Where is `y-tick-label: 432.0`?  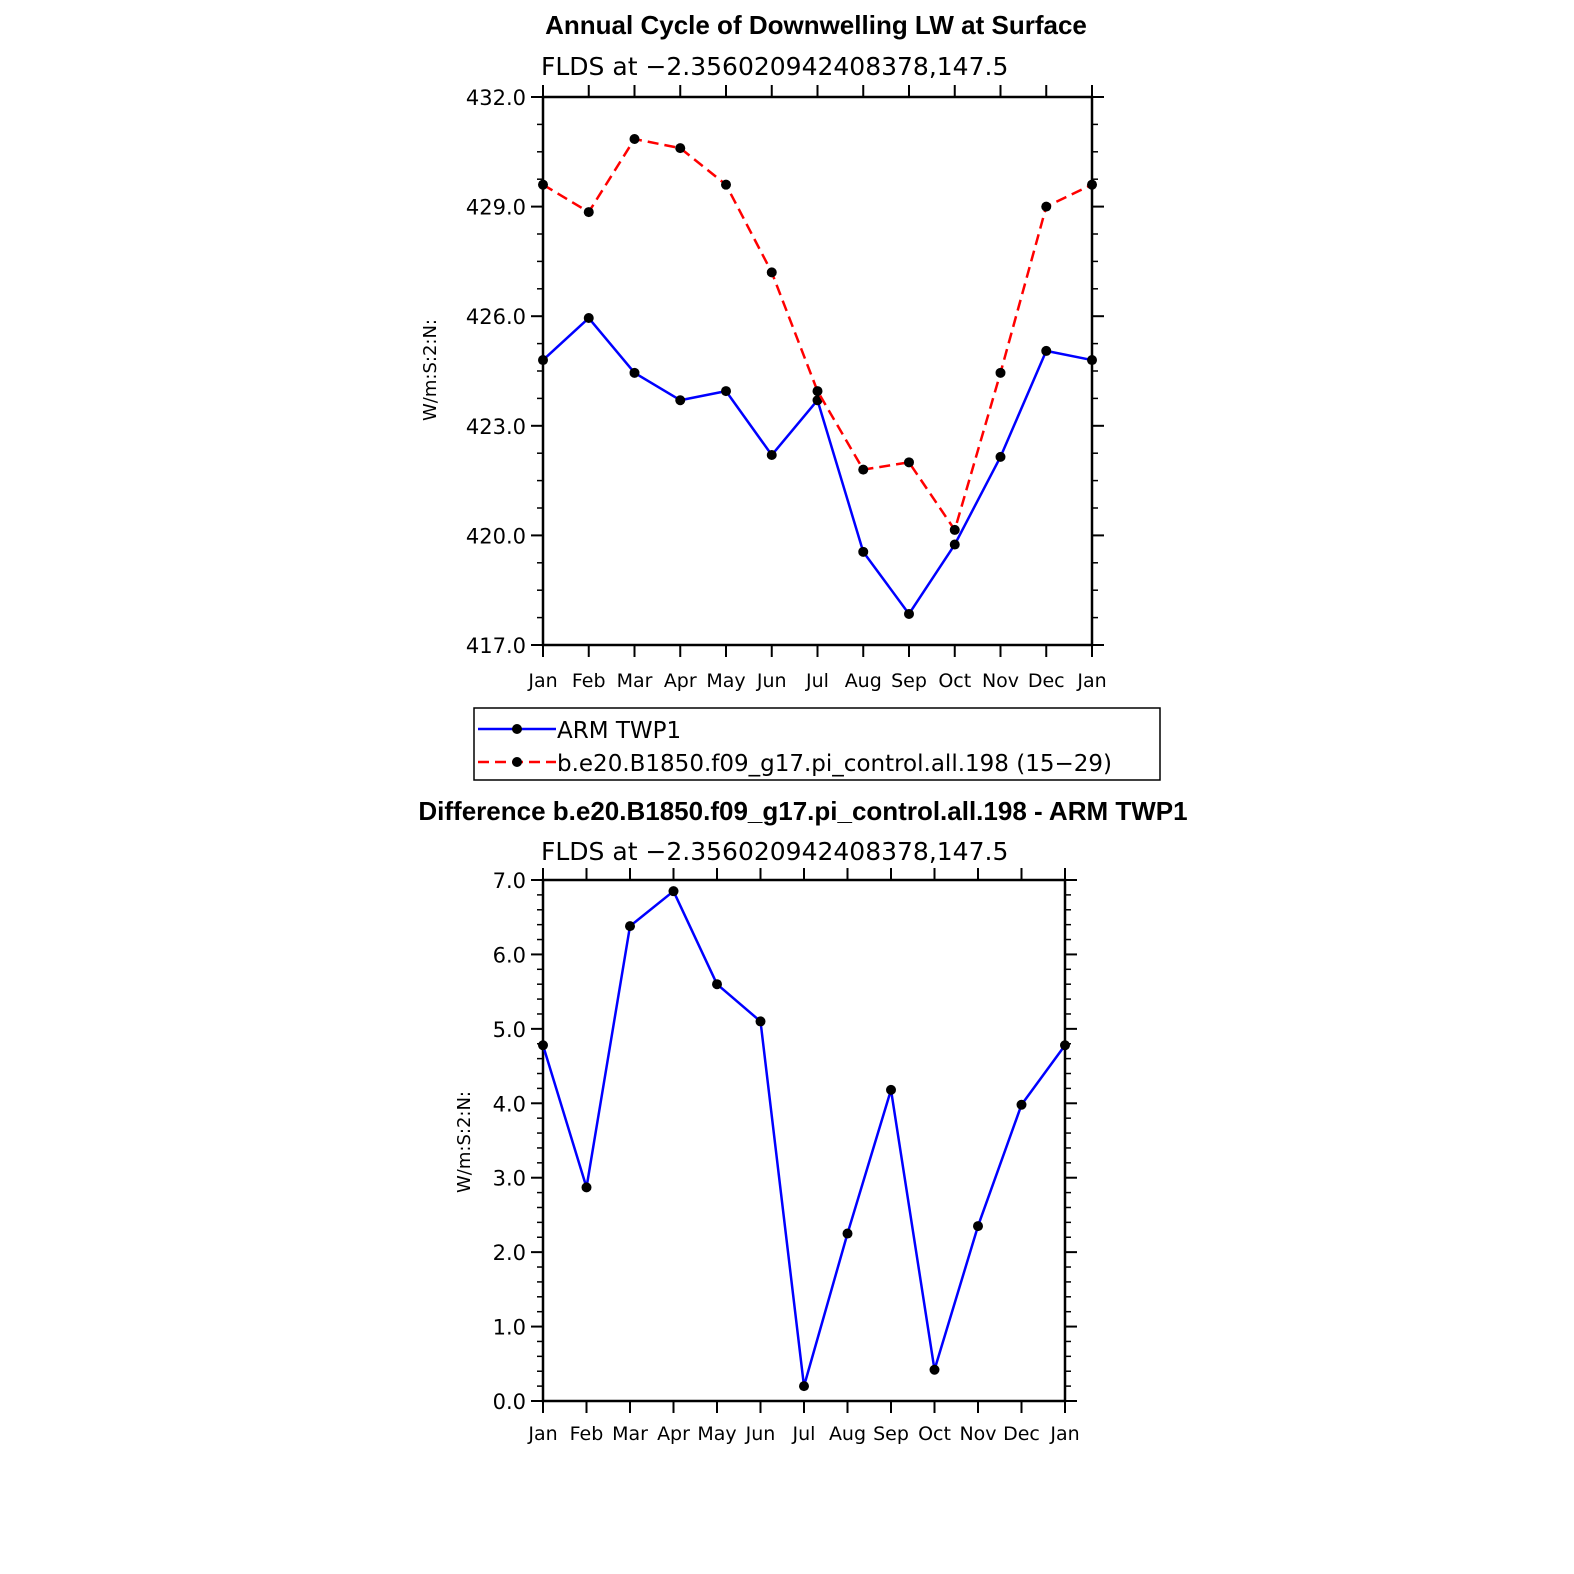
y-tick-label: 432.0 is located at coordinates (496, 98).